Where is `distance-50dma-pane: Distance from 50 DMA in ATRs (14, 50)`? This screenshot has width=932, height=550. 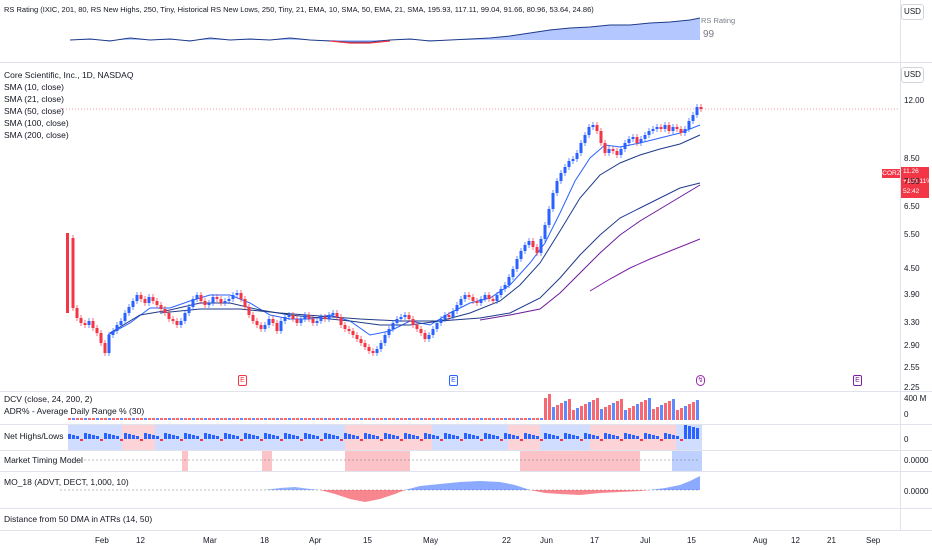 distance-50dma-pane: Distance from 50 DMA in ATRs (14, 50) is located at coordinates (466, 519).